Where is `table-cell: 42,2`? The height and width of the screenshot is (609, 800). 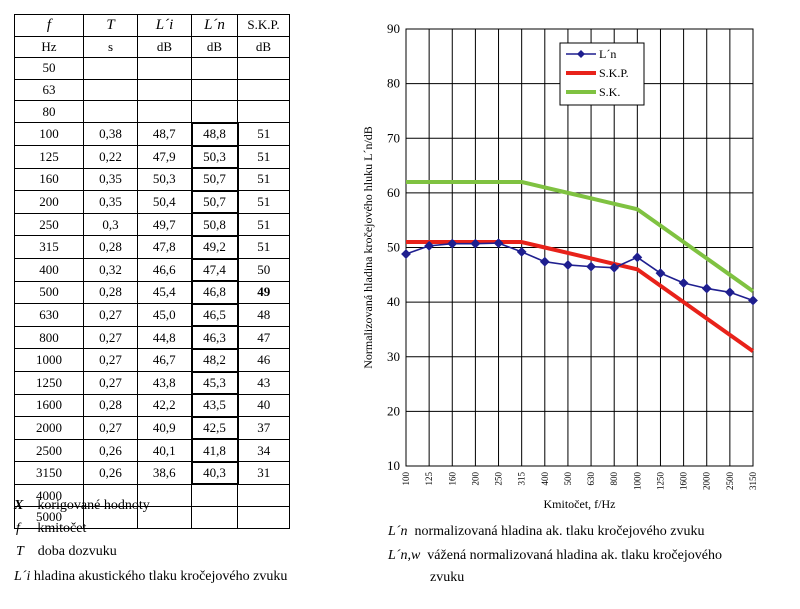
table-cell: 42,2 is located at coordinates (164, 405).